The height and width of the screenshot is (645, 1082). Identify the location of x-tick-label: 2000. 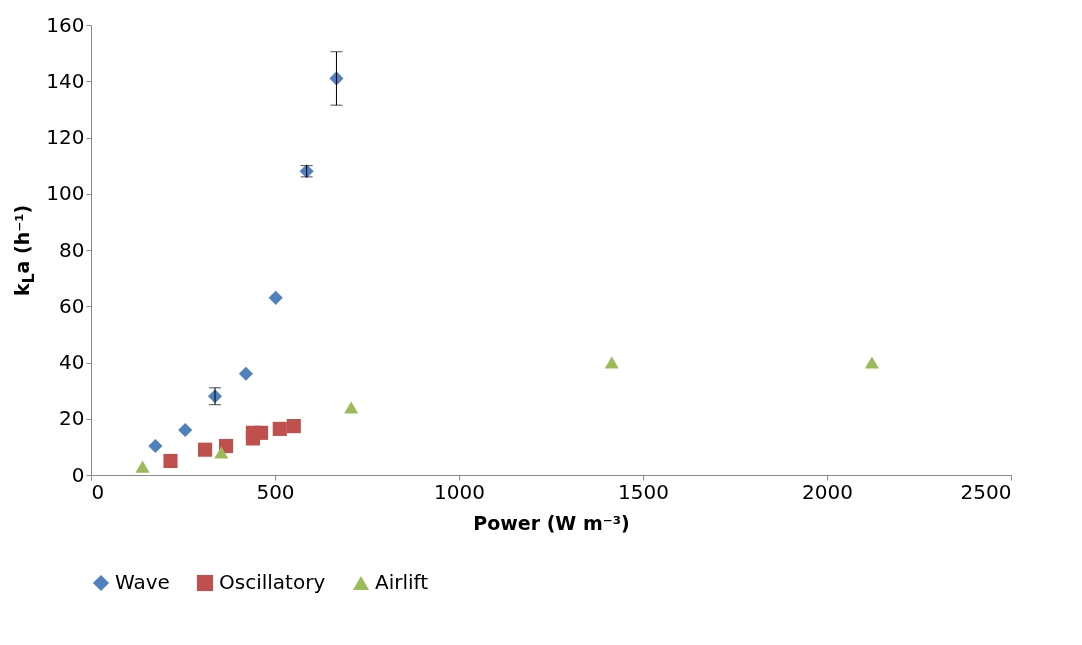
(827, 491).